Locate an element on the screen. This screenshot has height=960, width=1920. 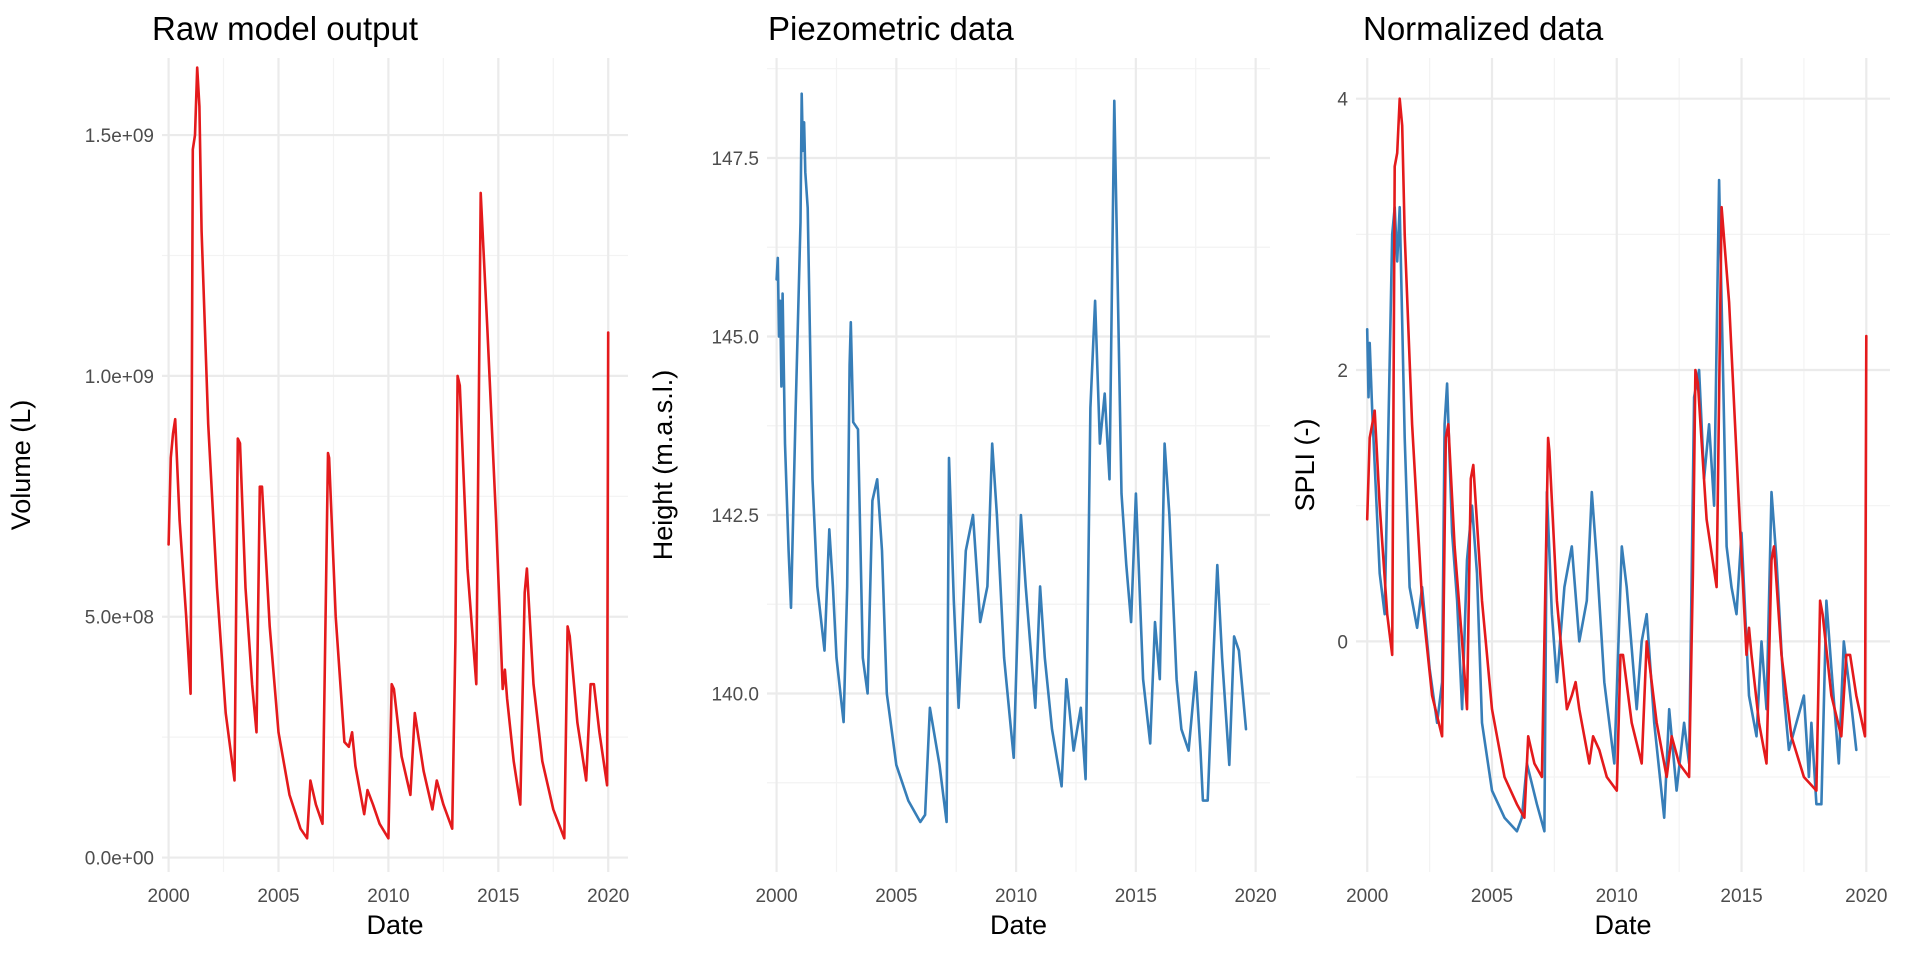
y-tick-label: 140.0 is located at coordinates (735, 694).